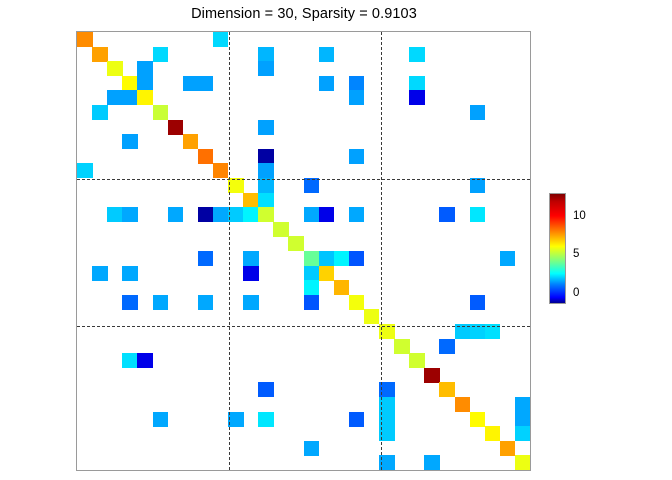 The image size is (672, 480). What do you see at coordinates (576, 254) in the screenshot?
I see `colorbar-tick-label: 5` at bounding box center [576, 254].